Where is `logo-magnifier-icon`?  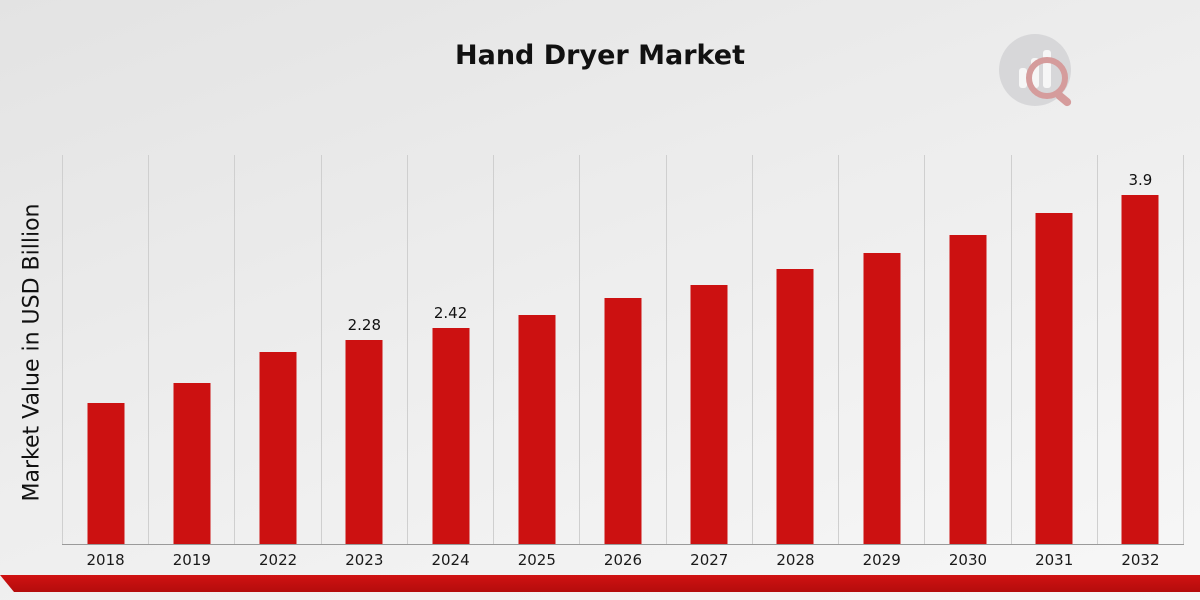
logo-magnifier-icon is located at coordinates (1047, 78).